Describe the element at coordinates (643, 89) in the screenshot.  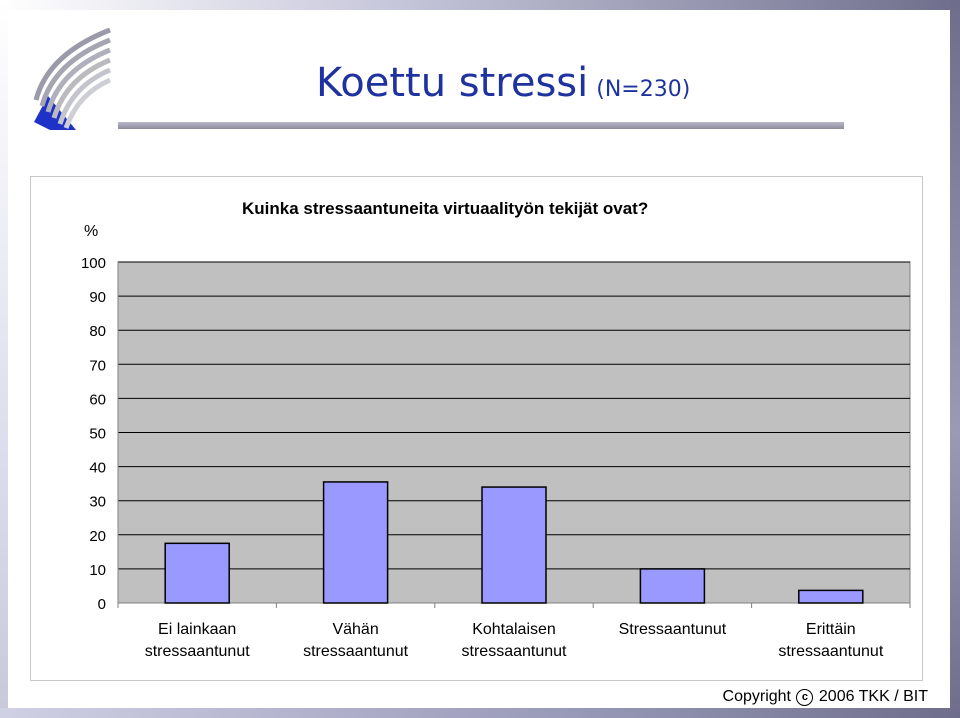
I see `slide-title-subtitle: (N=230)` at that location.